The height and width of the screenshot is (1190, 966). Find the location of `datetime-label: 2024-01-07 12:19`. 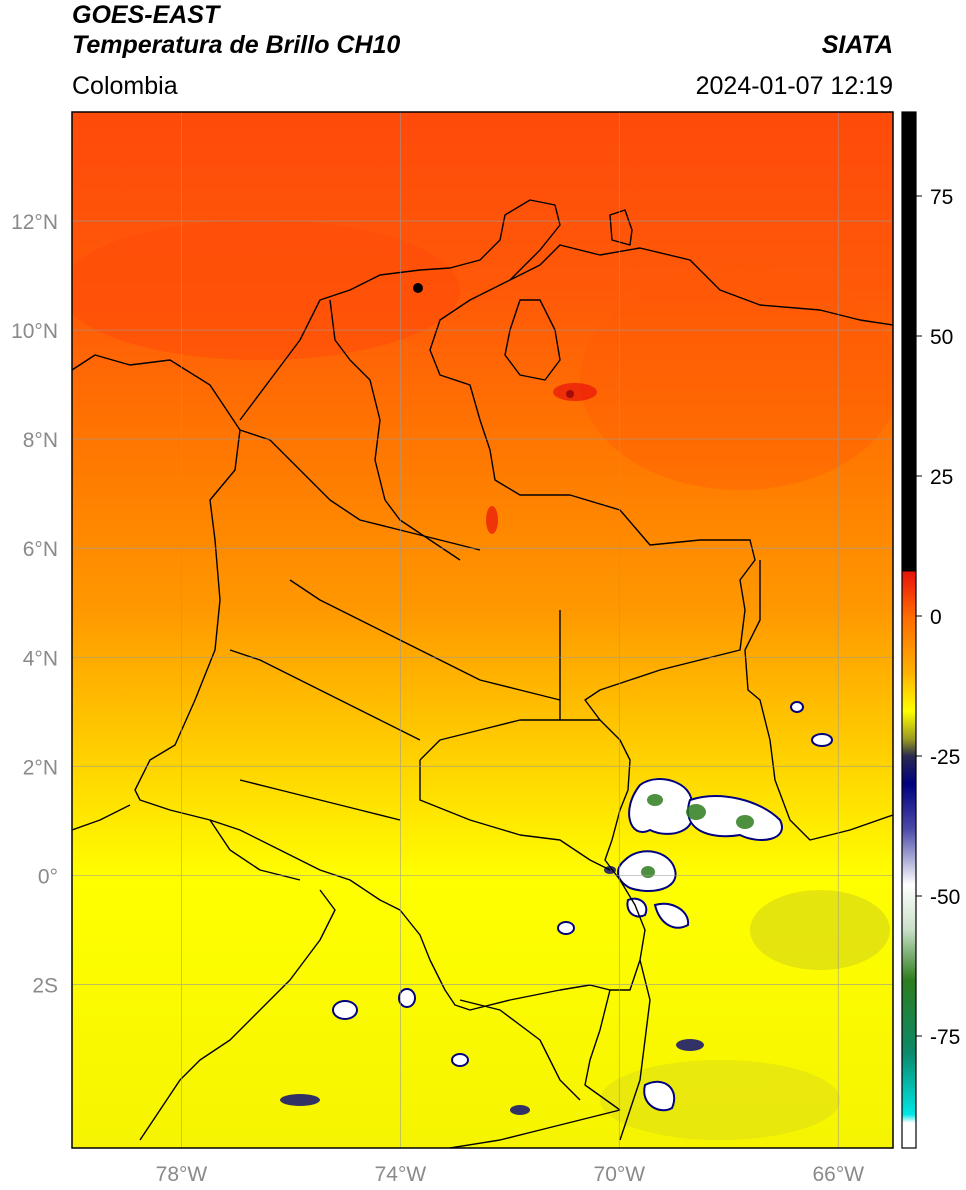

datetime-label: 2024-01-07 12:19 is located at coordinates (794, 86).